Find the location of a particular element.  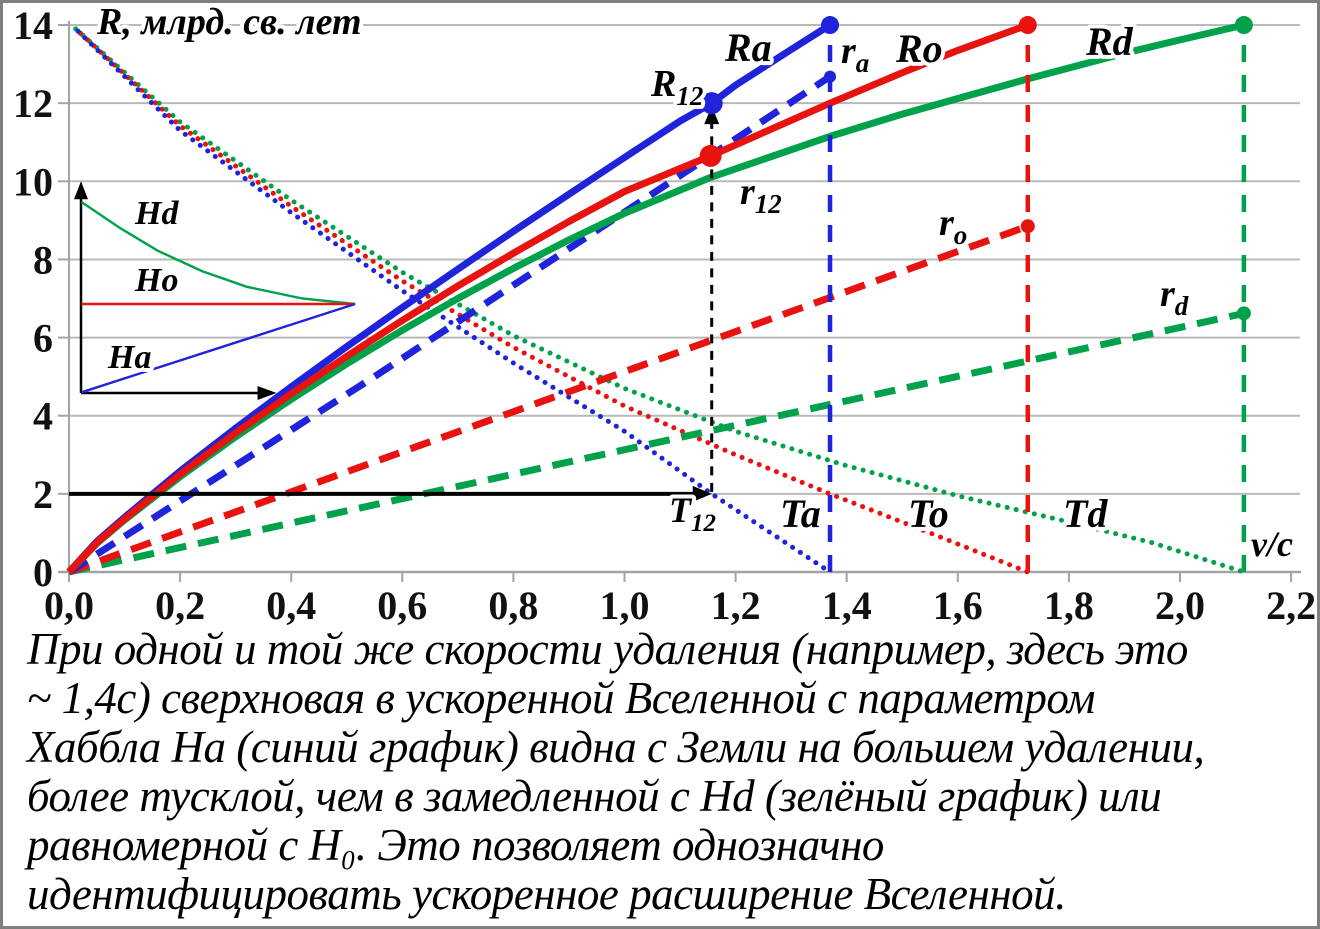

x-tick-label: 1,6 is located at coordinates (958, 605).